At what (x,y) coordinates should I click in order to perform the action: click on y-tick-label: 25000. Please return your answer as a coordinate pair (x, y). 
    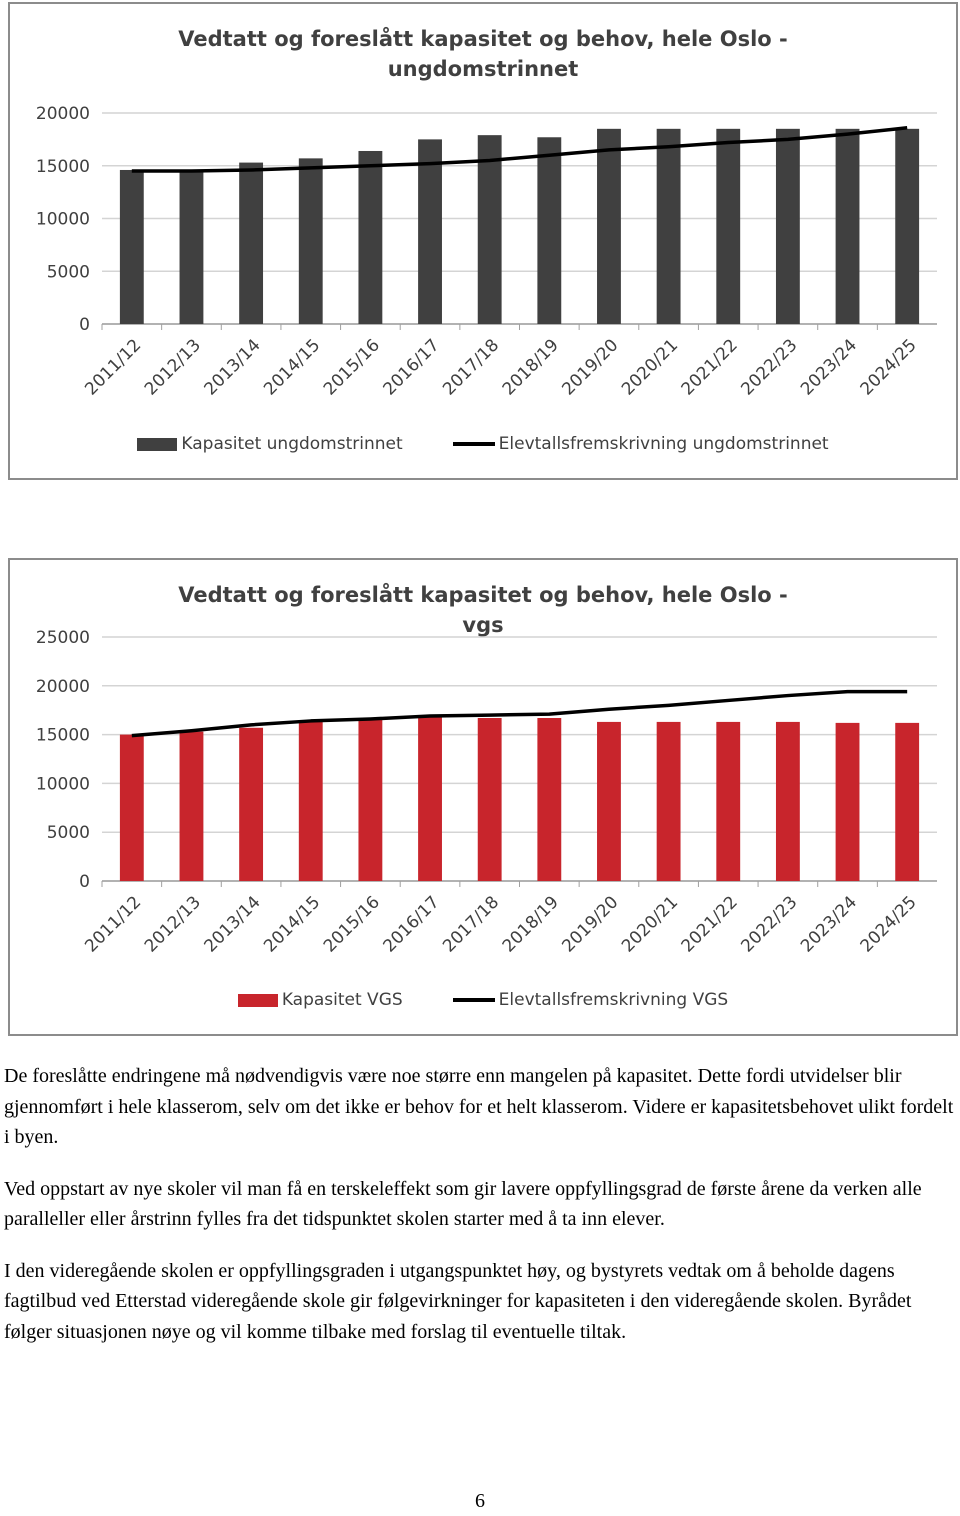
    Looking at the image, I should click on (63, 638).